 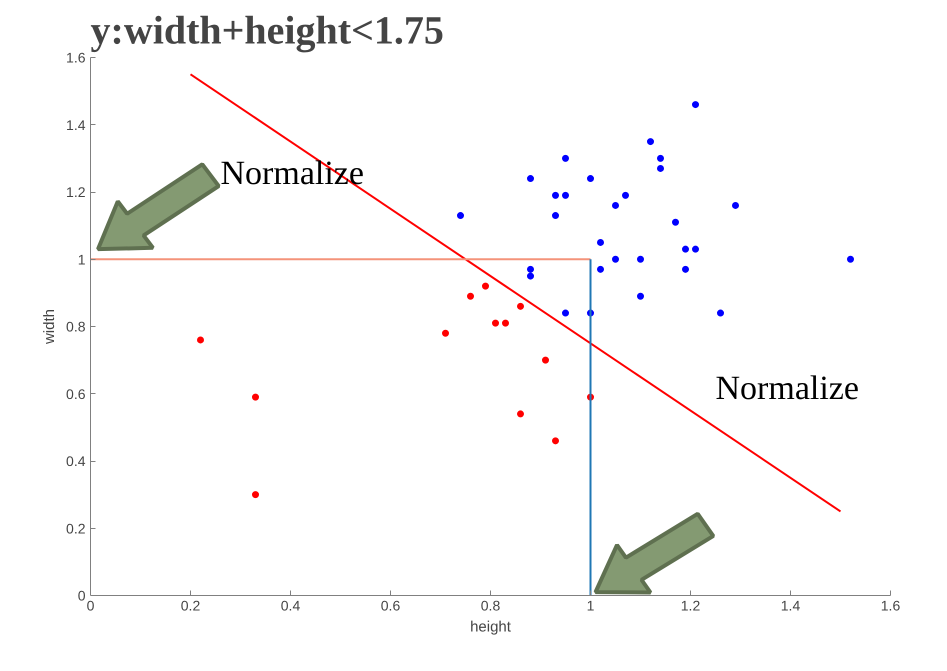 What do you see at coordinates (82, 596) in the screenshot?
I see `y-tick-label: 0` at bounding box center [82, 596].